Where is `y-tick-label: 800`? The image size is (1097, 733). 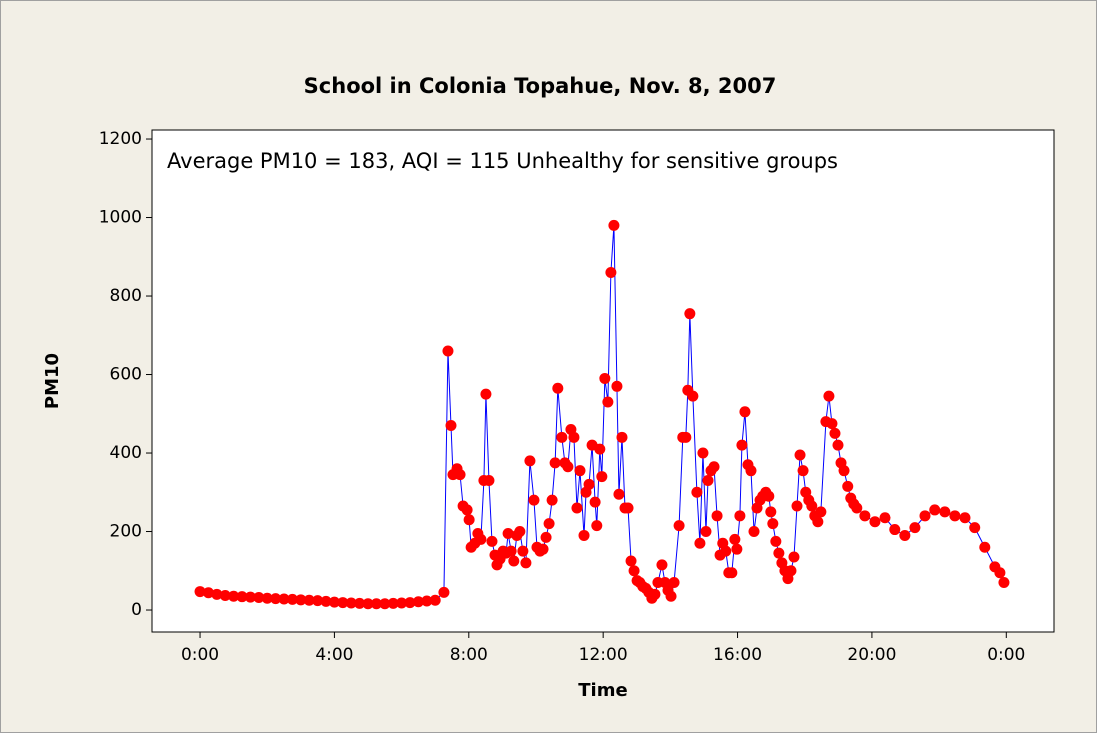
y-tick-label: 800 is located at coordinates (126, 296).